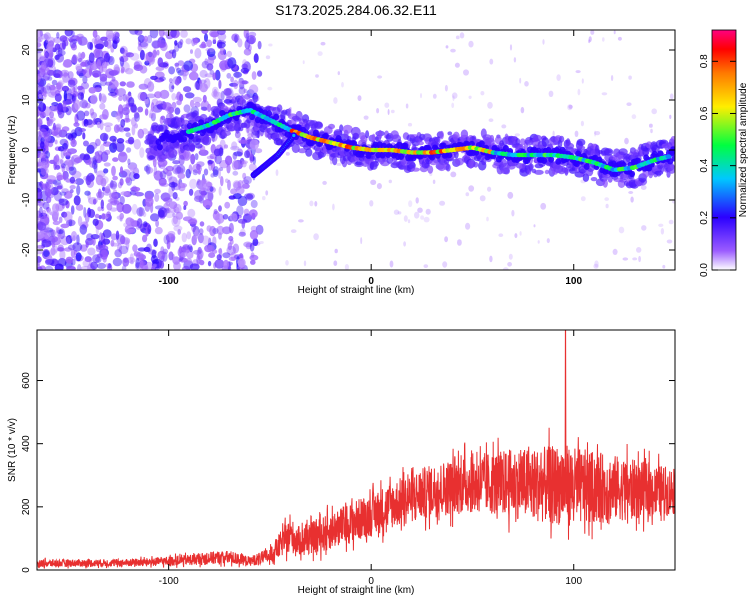 Image resolution: width=750 pixels, height=600 pixels. What do you see at coordinates (371, 281) in the screenshot?
I see `spectrogram-x-tick-label: 0` at bounding box center [371, 281].